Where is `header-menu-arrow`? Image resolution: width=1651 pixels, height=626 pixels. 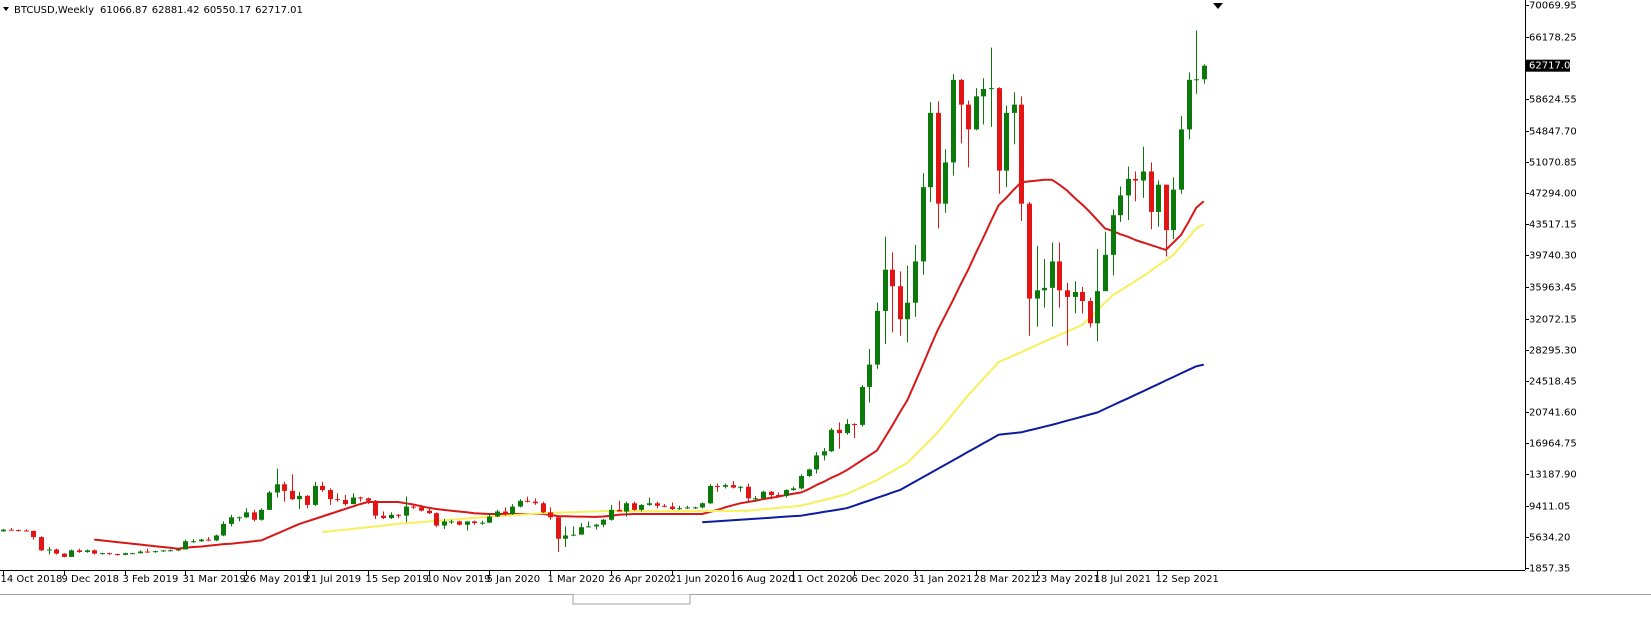
header-menu-arrow is located at coordinates (6, 9).